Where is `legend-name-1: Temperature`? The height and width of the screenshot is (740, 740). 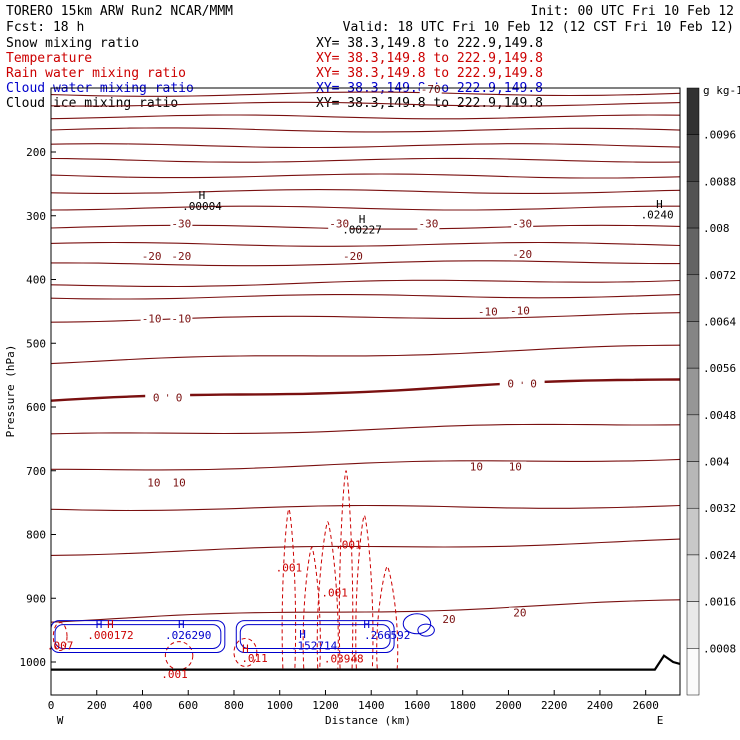
legend-name-1: Temperature is located at coordinates (49, 58).